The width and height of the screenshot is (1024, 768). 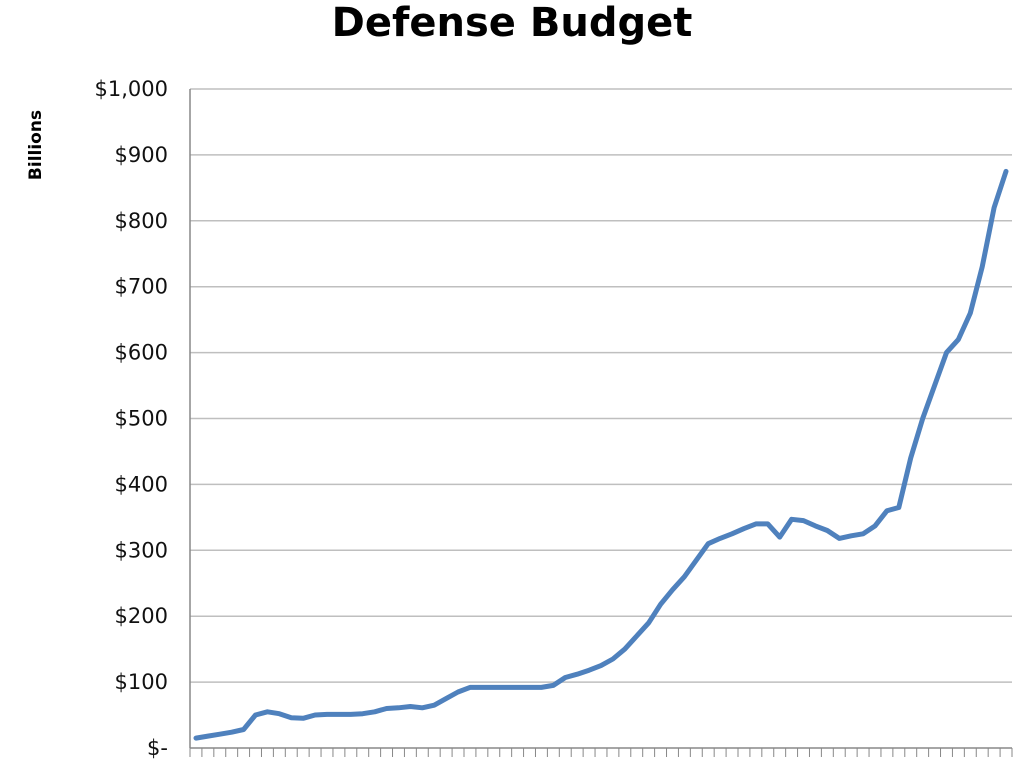 What do you see at coordinates (141, 221) in the screenshot?
I see `y-tick-label: $800` at bounding box center [141, 221].